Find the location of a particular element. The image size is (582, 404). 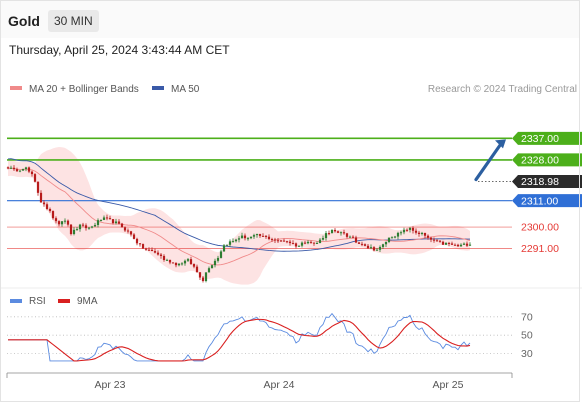

rsi-ma-legend: 9MA is located at coordinates (87, 301).